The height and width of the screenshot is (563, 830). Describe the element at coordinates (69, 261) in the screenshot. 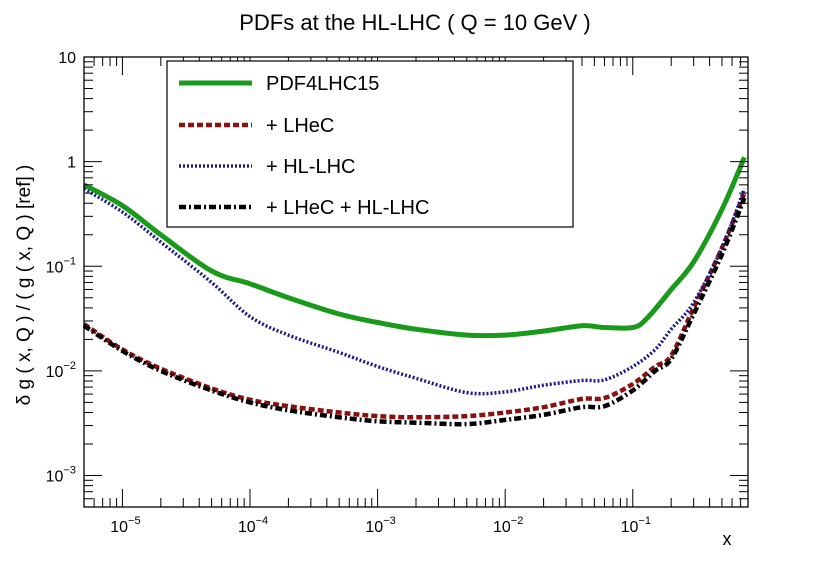

I see `y-tick-label-exp: −1` at that location.